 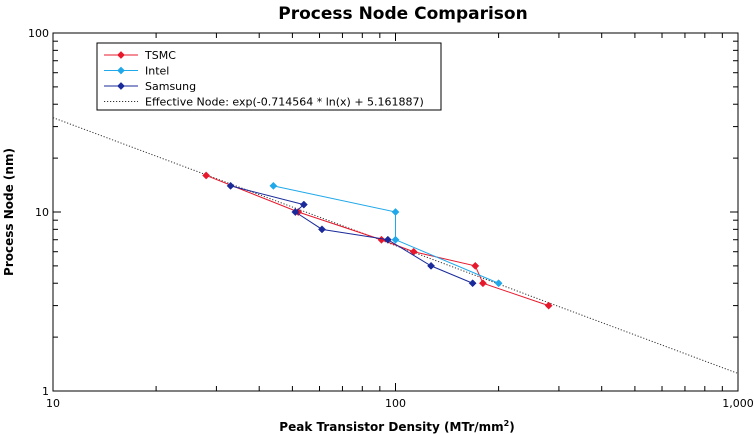 What do you see at coordinates (160, 55) in the screenshot?
I see `legend-tsmc-label: TSMC` at bounding box center [160, 55].